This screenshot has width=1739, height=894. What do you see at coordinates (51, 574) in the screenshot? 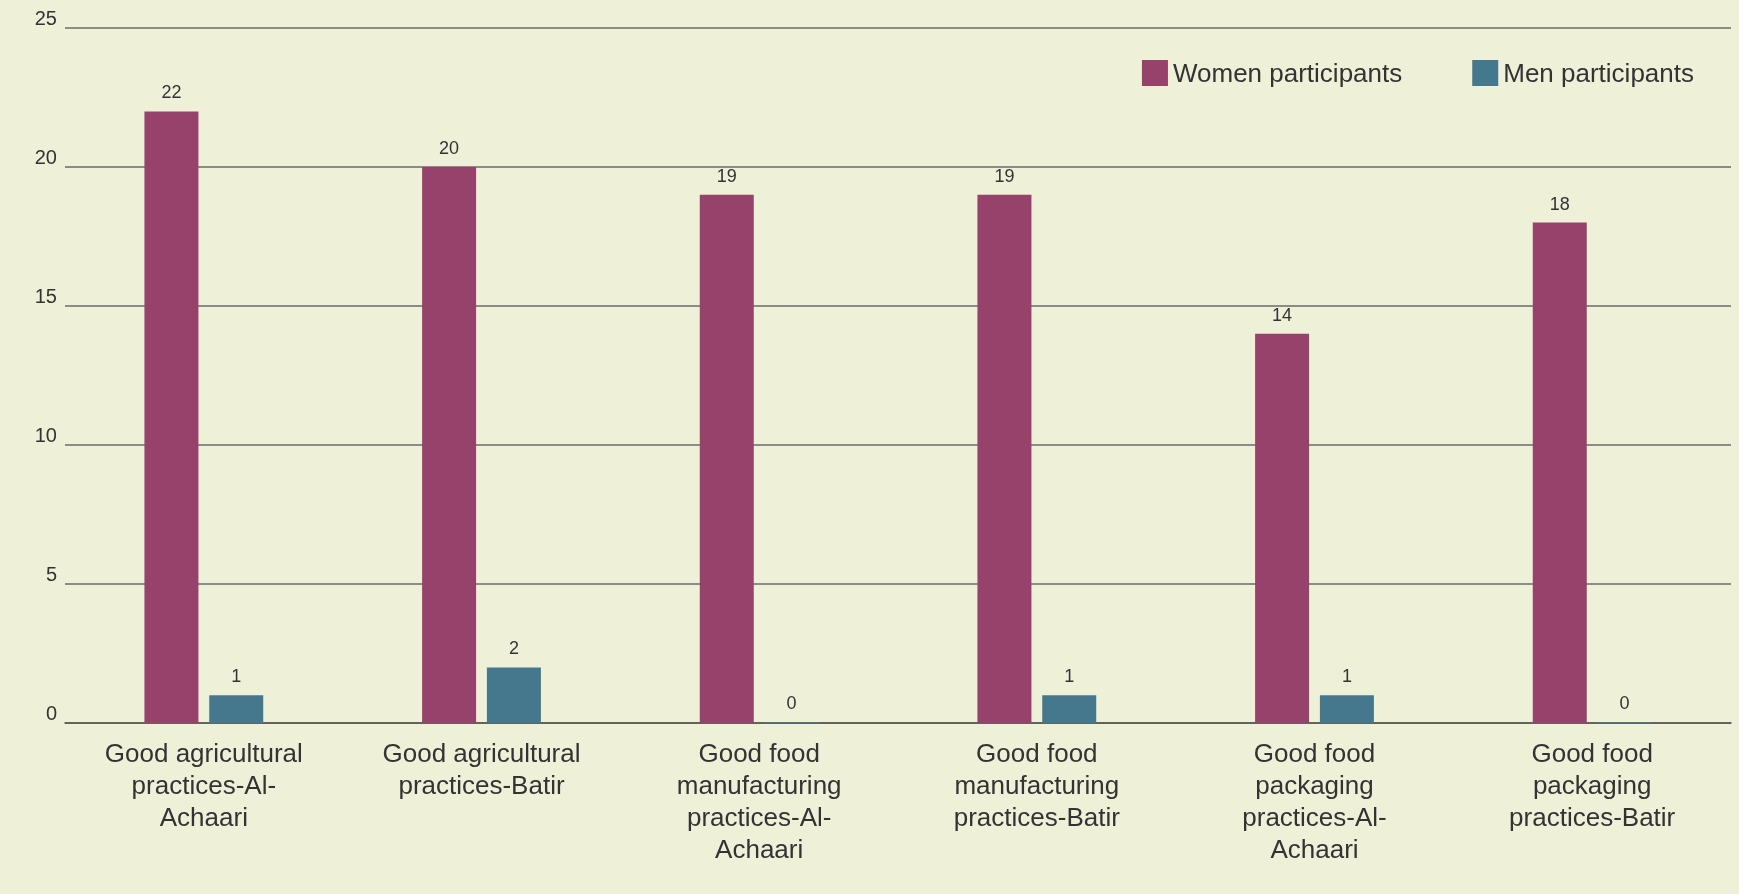
I see `y-tick-label: 5` at bounding box center [51, 574].